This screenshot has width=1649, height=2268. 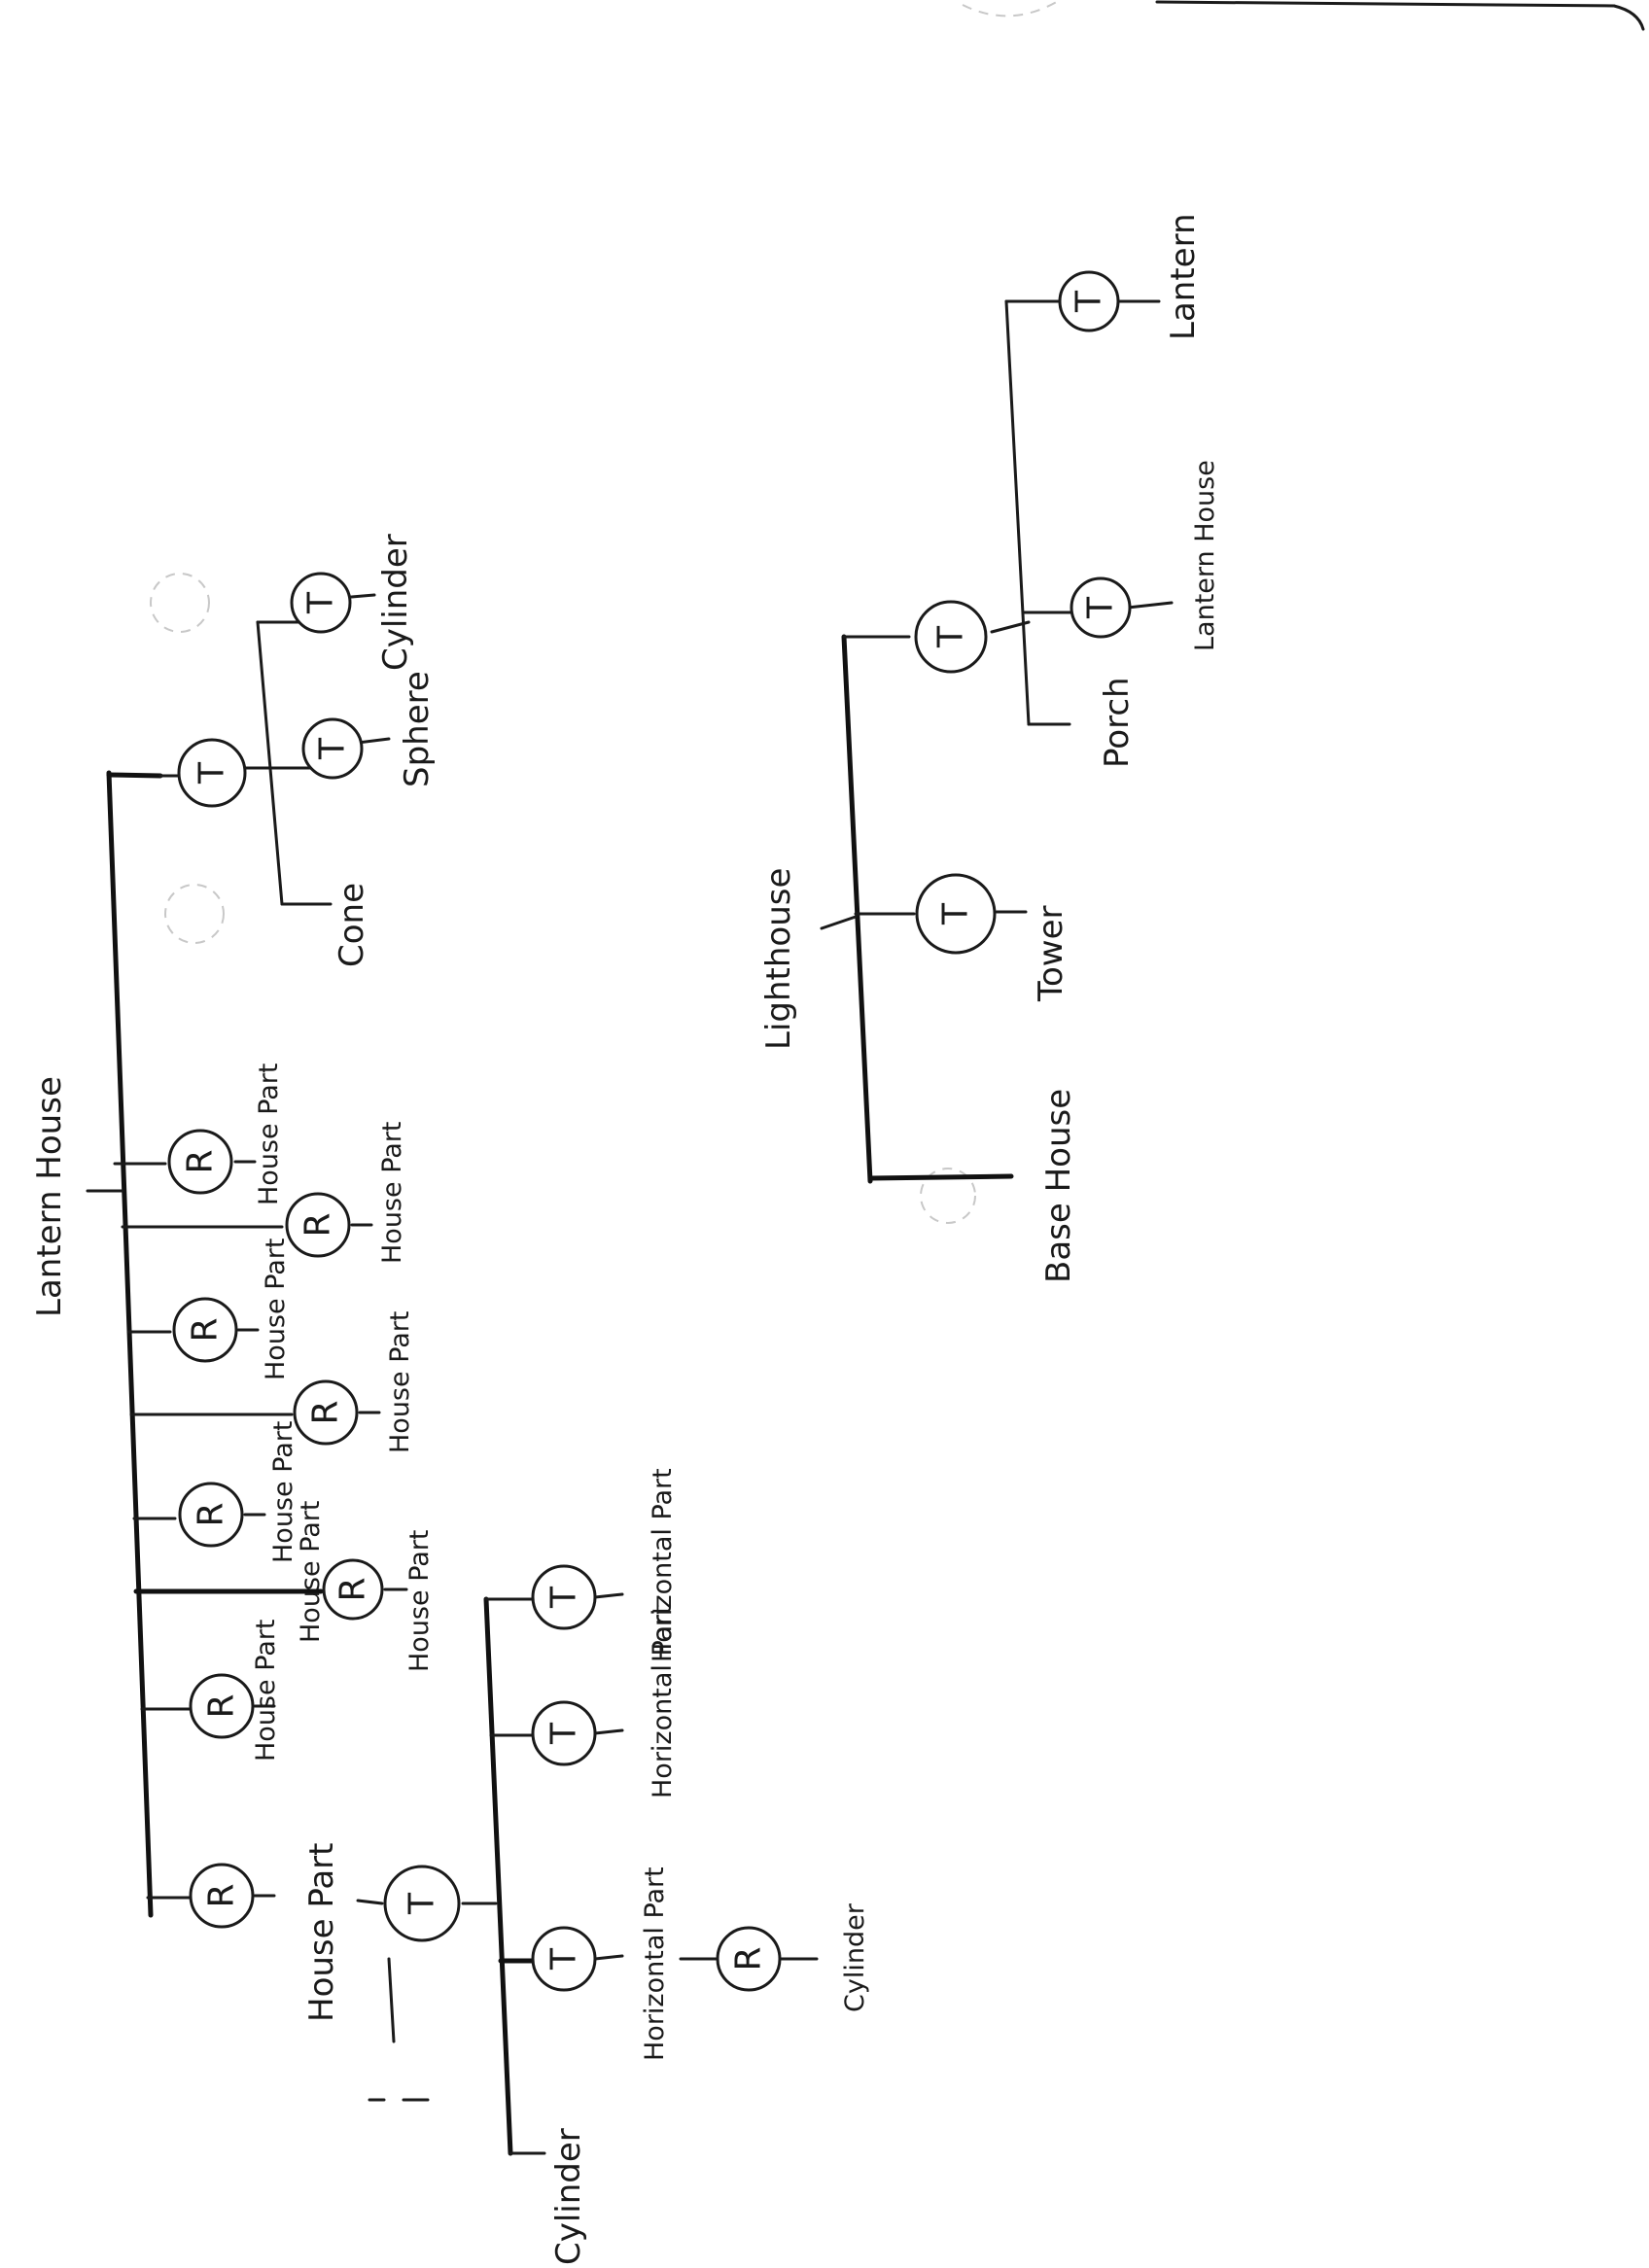 I want to click on sub-child-bus, so click(x=1017, y=512).